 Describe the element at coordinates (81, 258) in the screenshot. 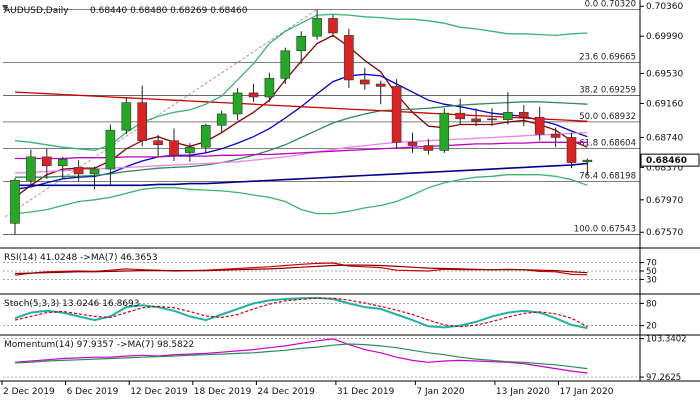

I see `rsi-panel-title: RSI(14) 41.0248 ->MA(7) 46.3653` at that location.